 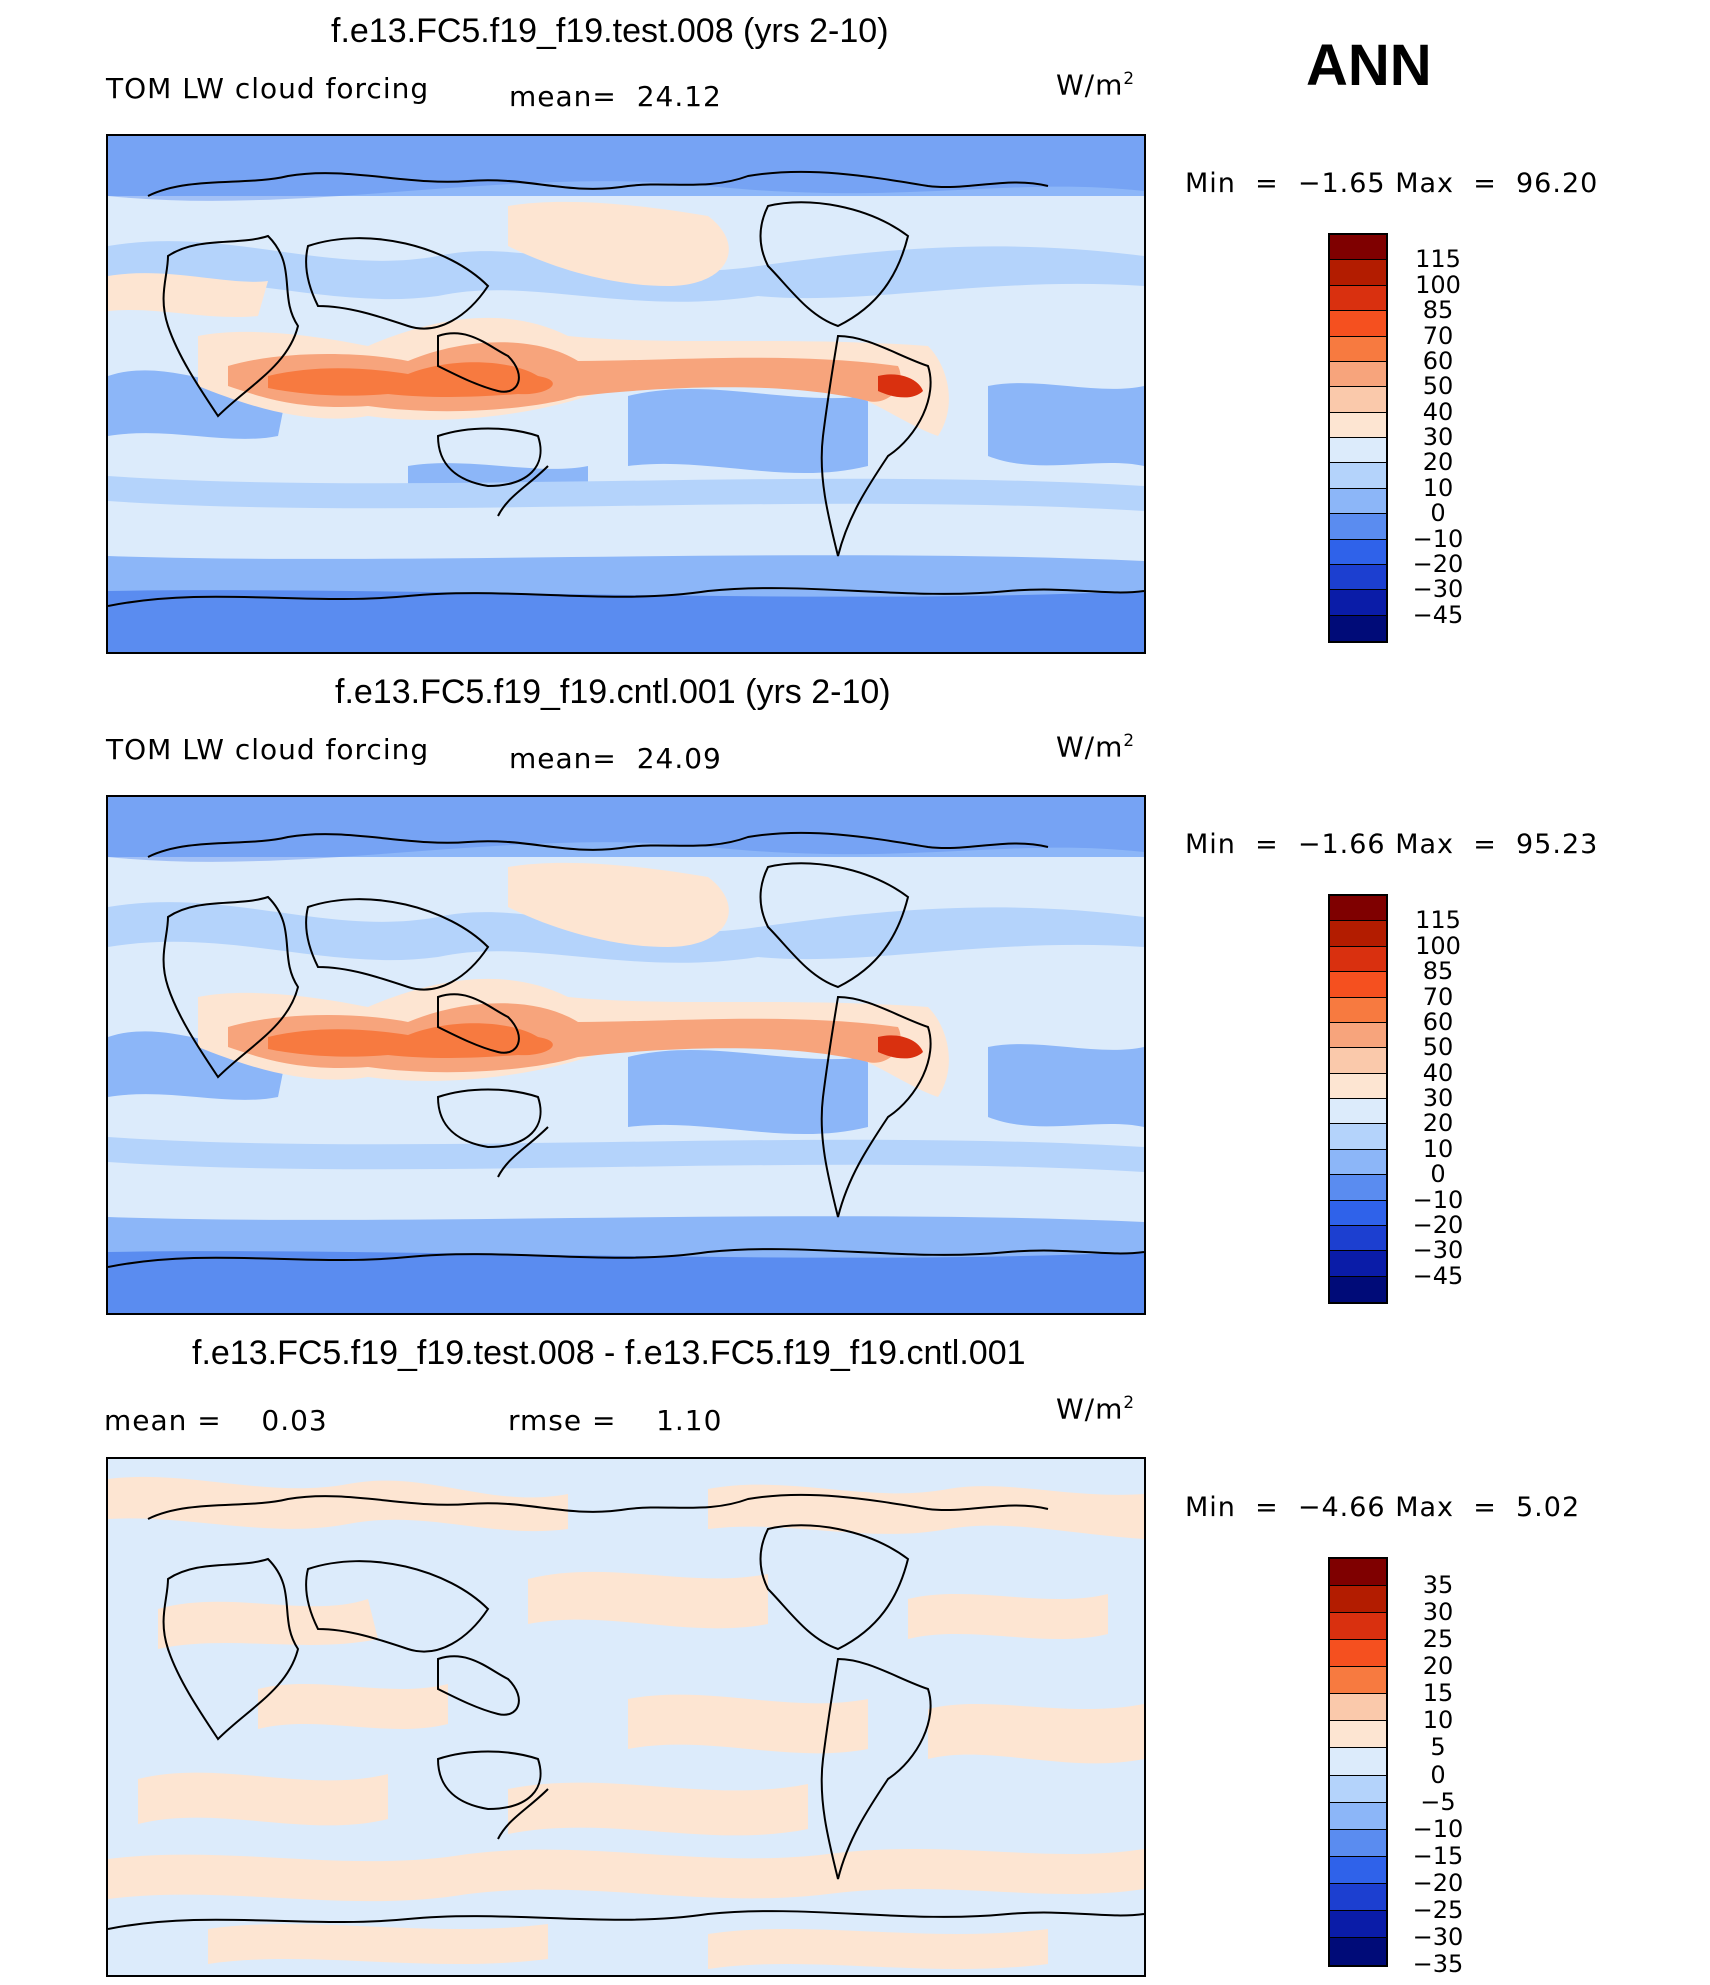 I want to click on panel-3-minmax: Min = −4.66 Max = 5.02, so click(x=1382, y=1507).